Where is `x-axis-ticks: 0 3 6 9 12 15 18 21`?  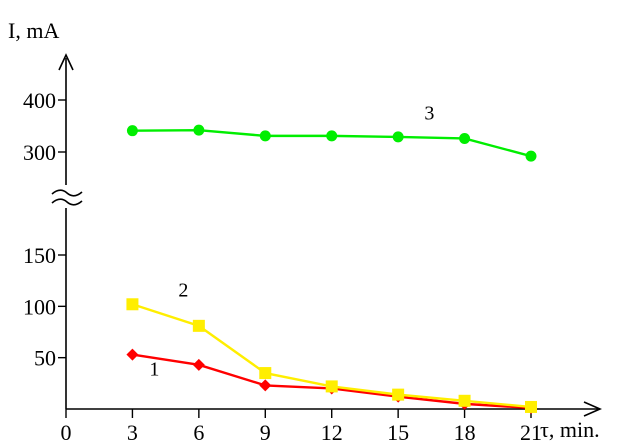 x-axis-ticks: 0 3 6 9 12 15 18 21 is located at coordinates (301, 427).